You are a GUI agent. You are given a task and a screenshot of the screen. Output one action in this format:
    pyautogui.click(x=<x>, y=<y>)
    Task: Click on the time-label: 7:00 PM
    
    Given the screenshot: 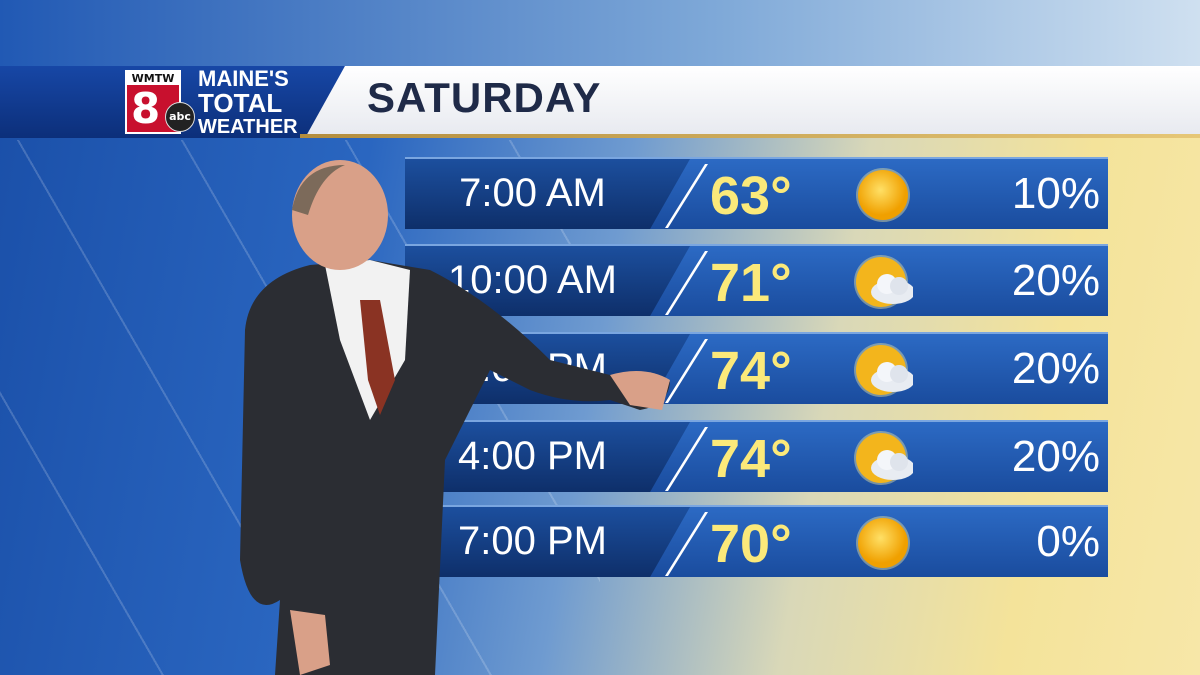 What is the action you would take?
    pyautogui.click(x=532, y=541)
    